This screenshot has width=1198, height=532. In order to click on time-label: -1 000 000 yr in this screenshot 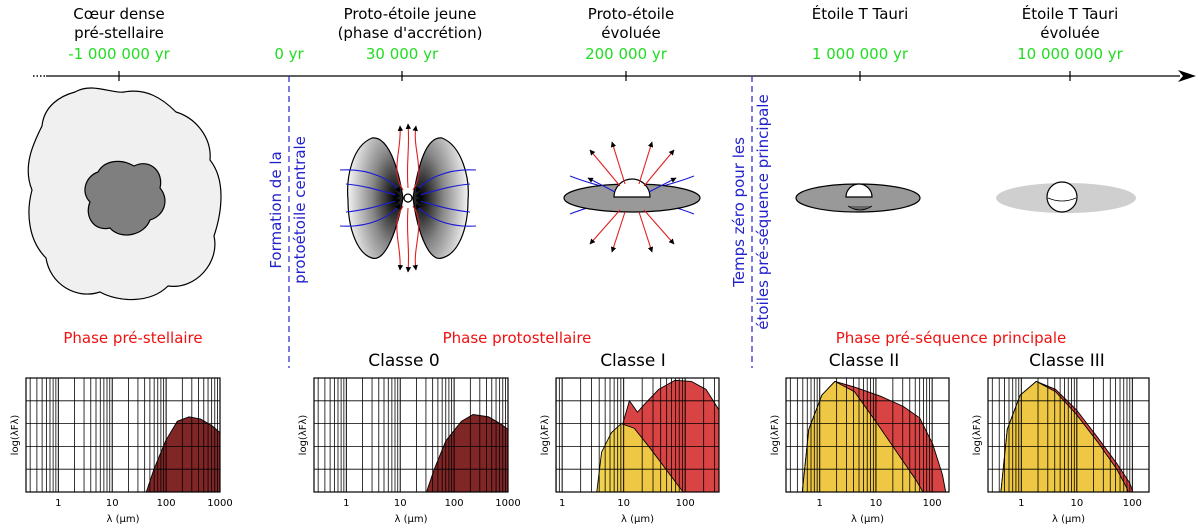, I will do `click(119, 54)`.